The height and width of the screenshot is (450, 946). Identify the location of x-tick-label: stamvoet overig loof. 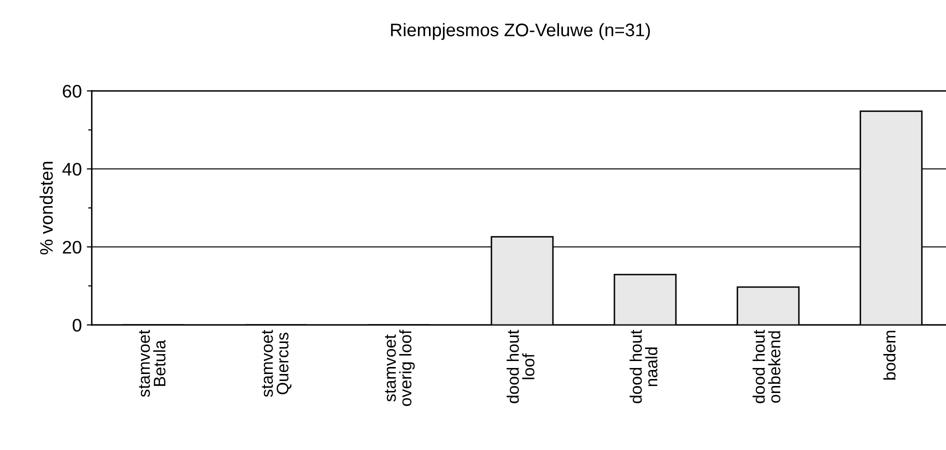
(399, 368).